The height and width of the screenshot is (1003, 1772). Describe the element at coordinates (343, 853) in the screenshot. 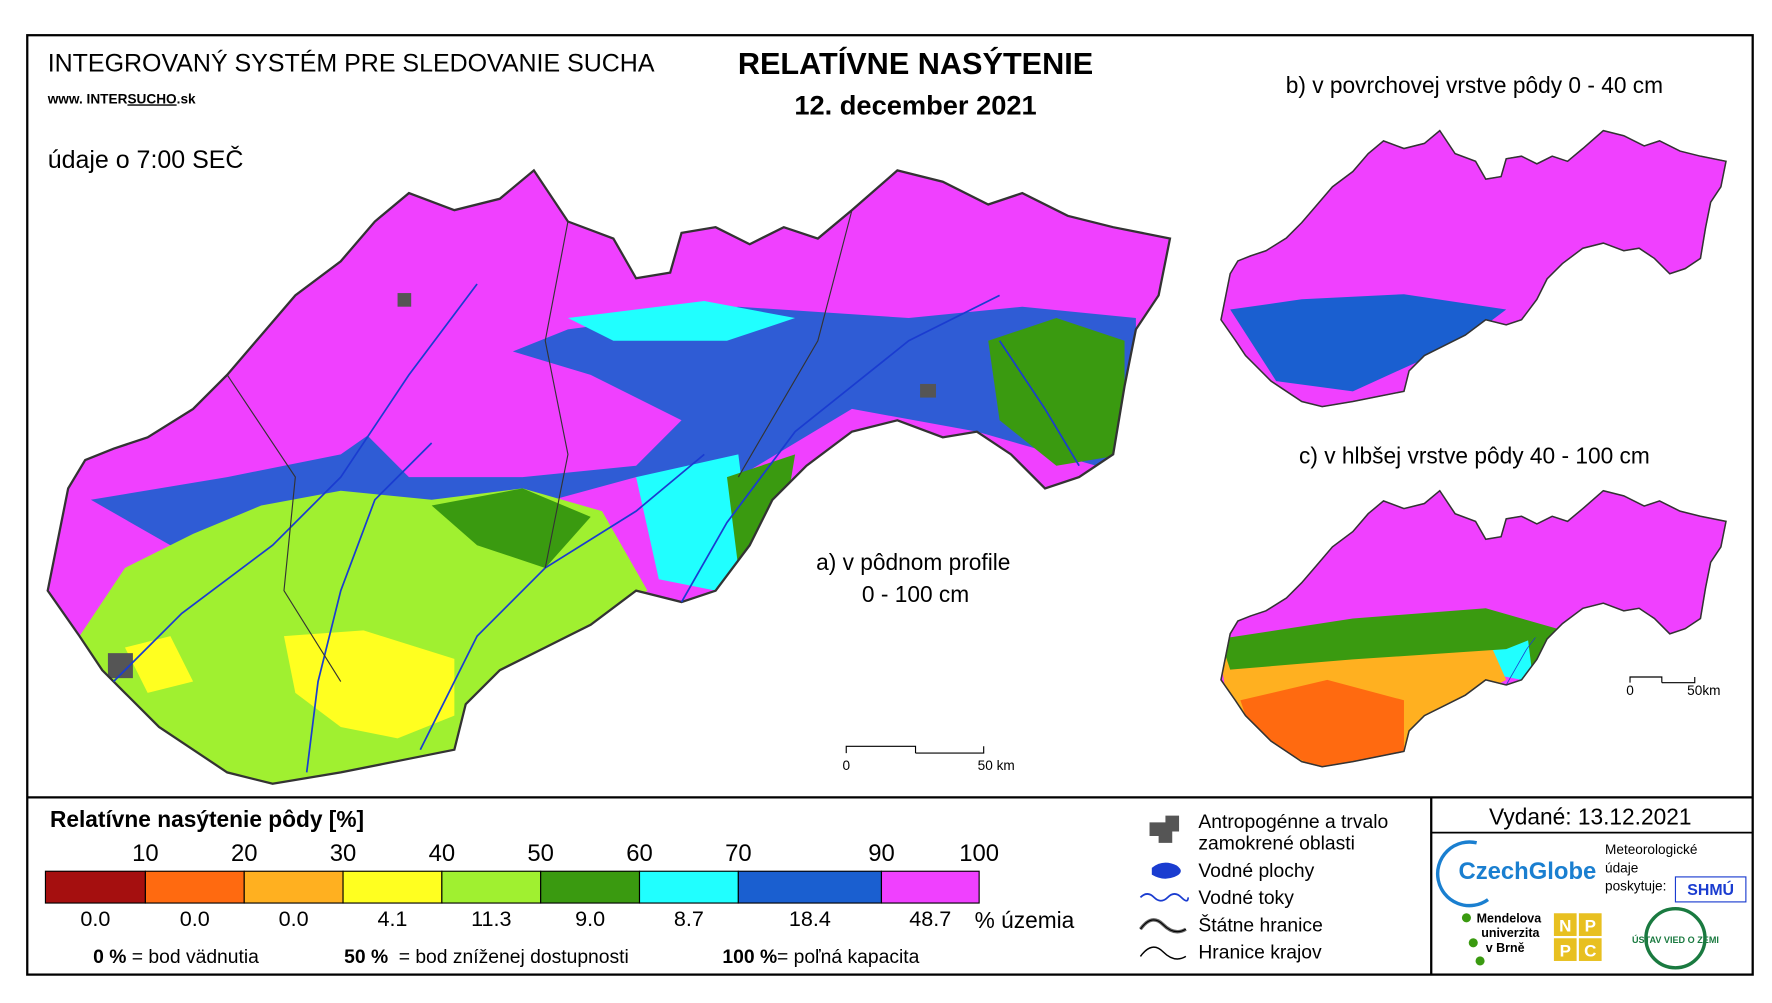

I see `legend-threshold: 30` at that location.